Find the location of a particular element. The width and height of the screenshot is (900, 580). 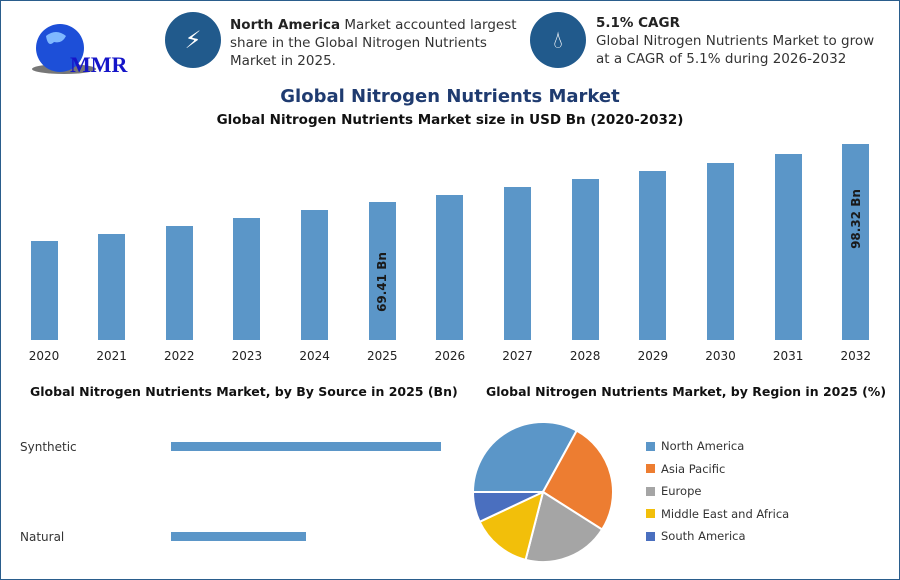

bar-2027 is located at coordinates (518, 263).